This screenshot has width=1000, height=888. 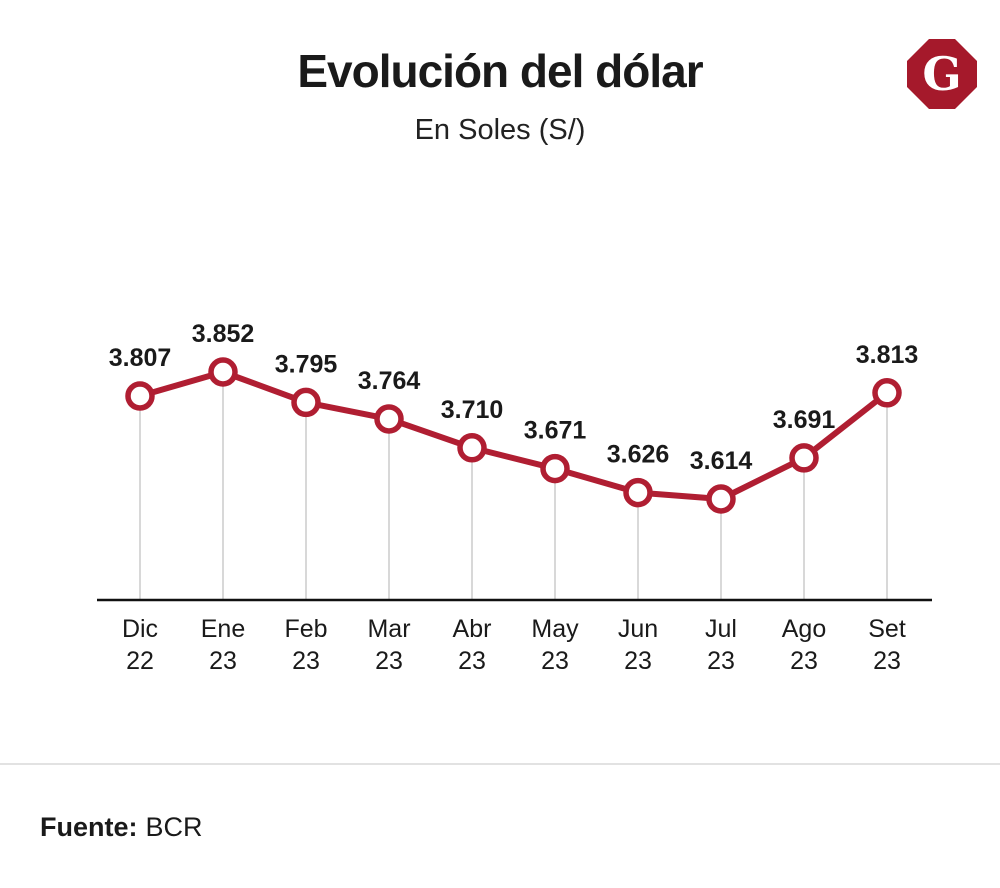 I want to click on footer-divider, so click(x=500, y=764).